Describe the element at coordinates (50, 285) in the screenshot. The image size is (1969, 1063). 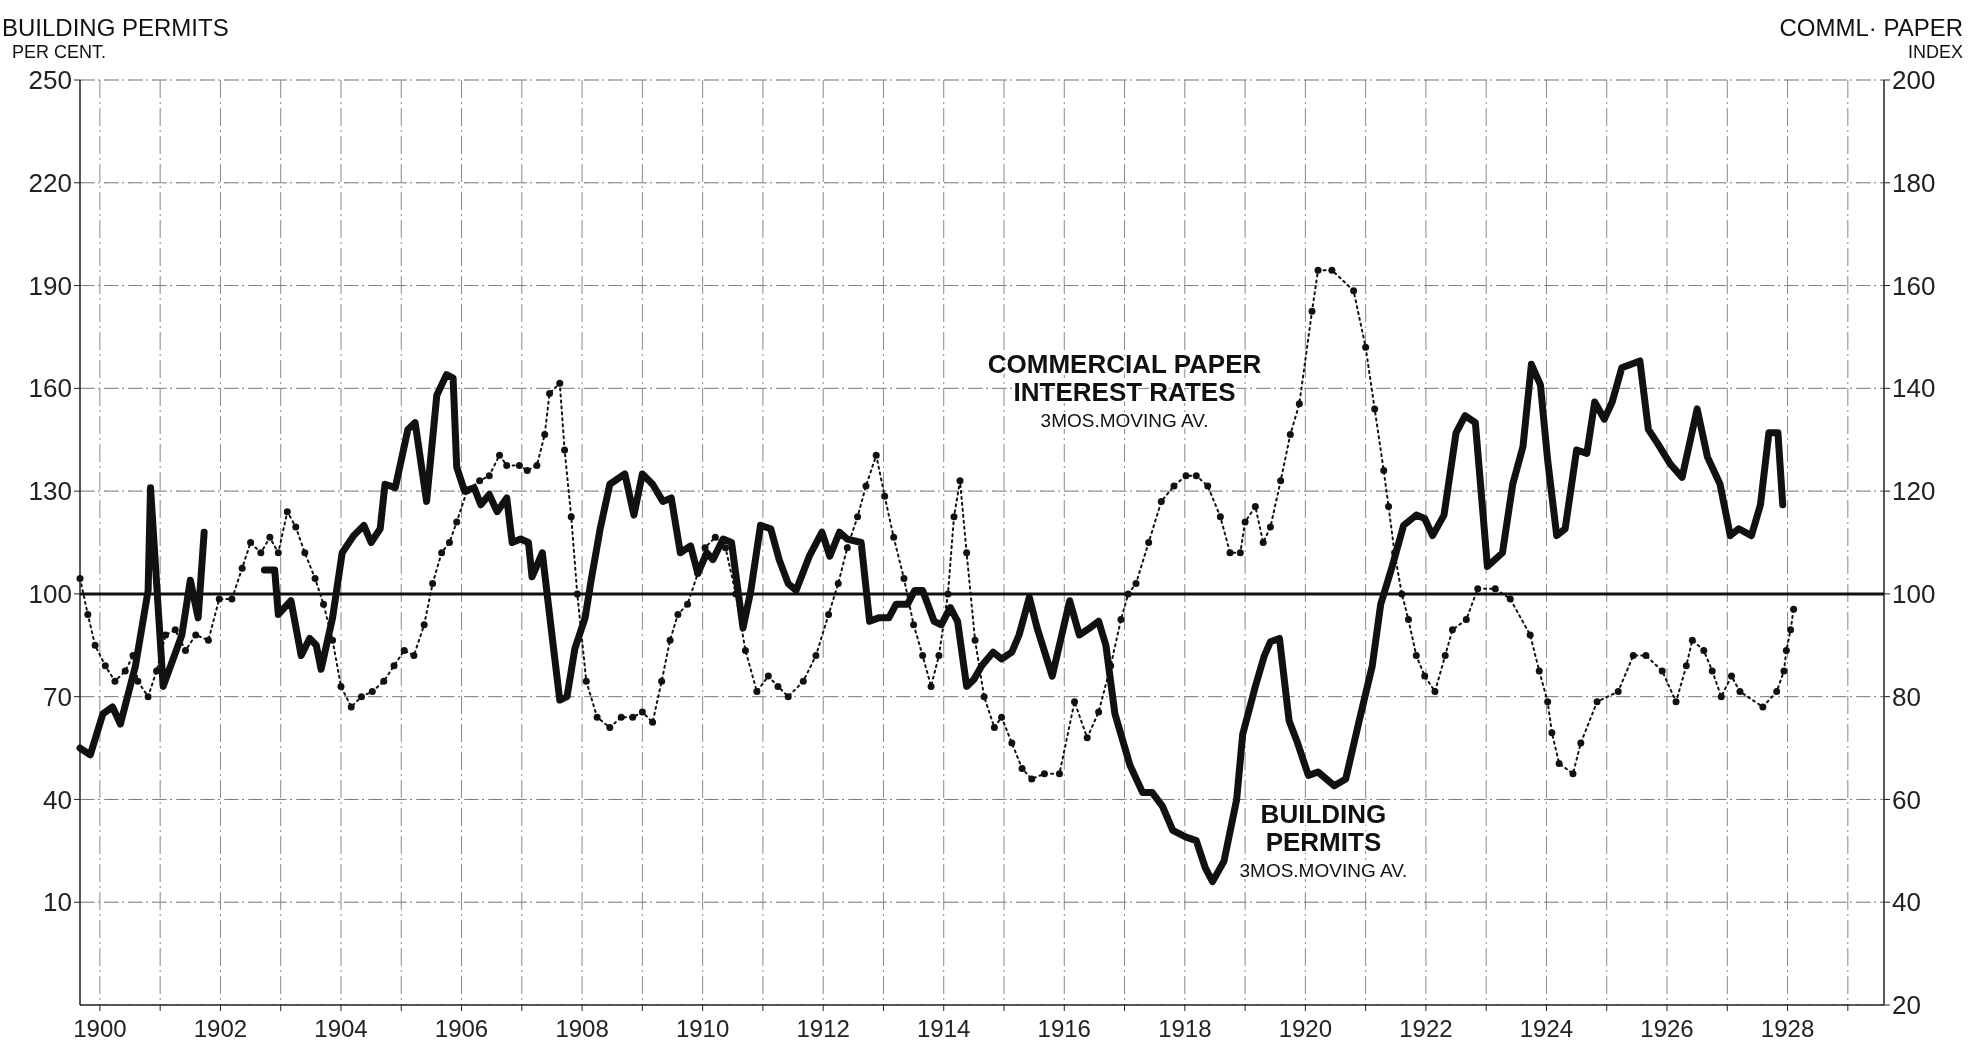
I see `y-tick-label: 190` at that location.